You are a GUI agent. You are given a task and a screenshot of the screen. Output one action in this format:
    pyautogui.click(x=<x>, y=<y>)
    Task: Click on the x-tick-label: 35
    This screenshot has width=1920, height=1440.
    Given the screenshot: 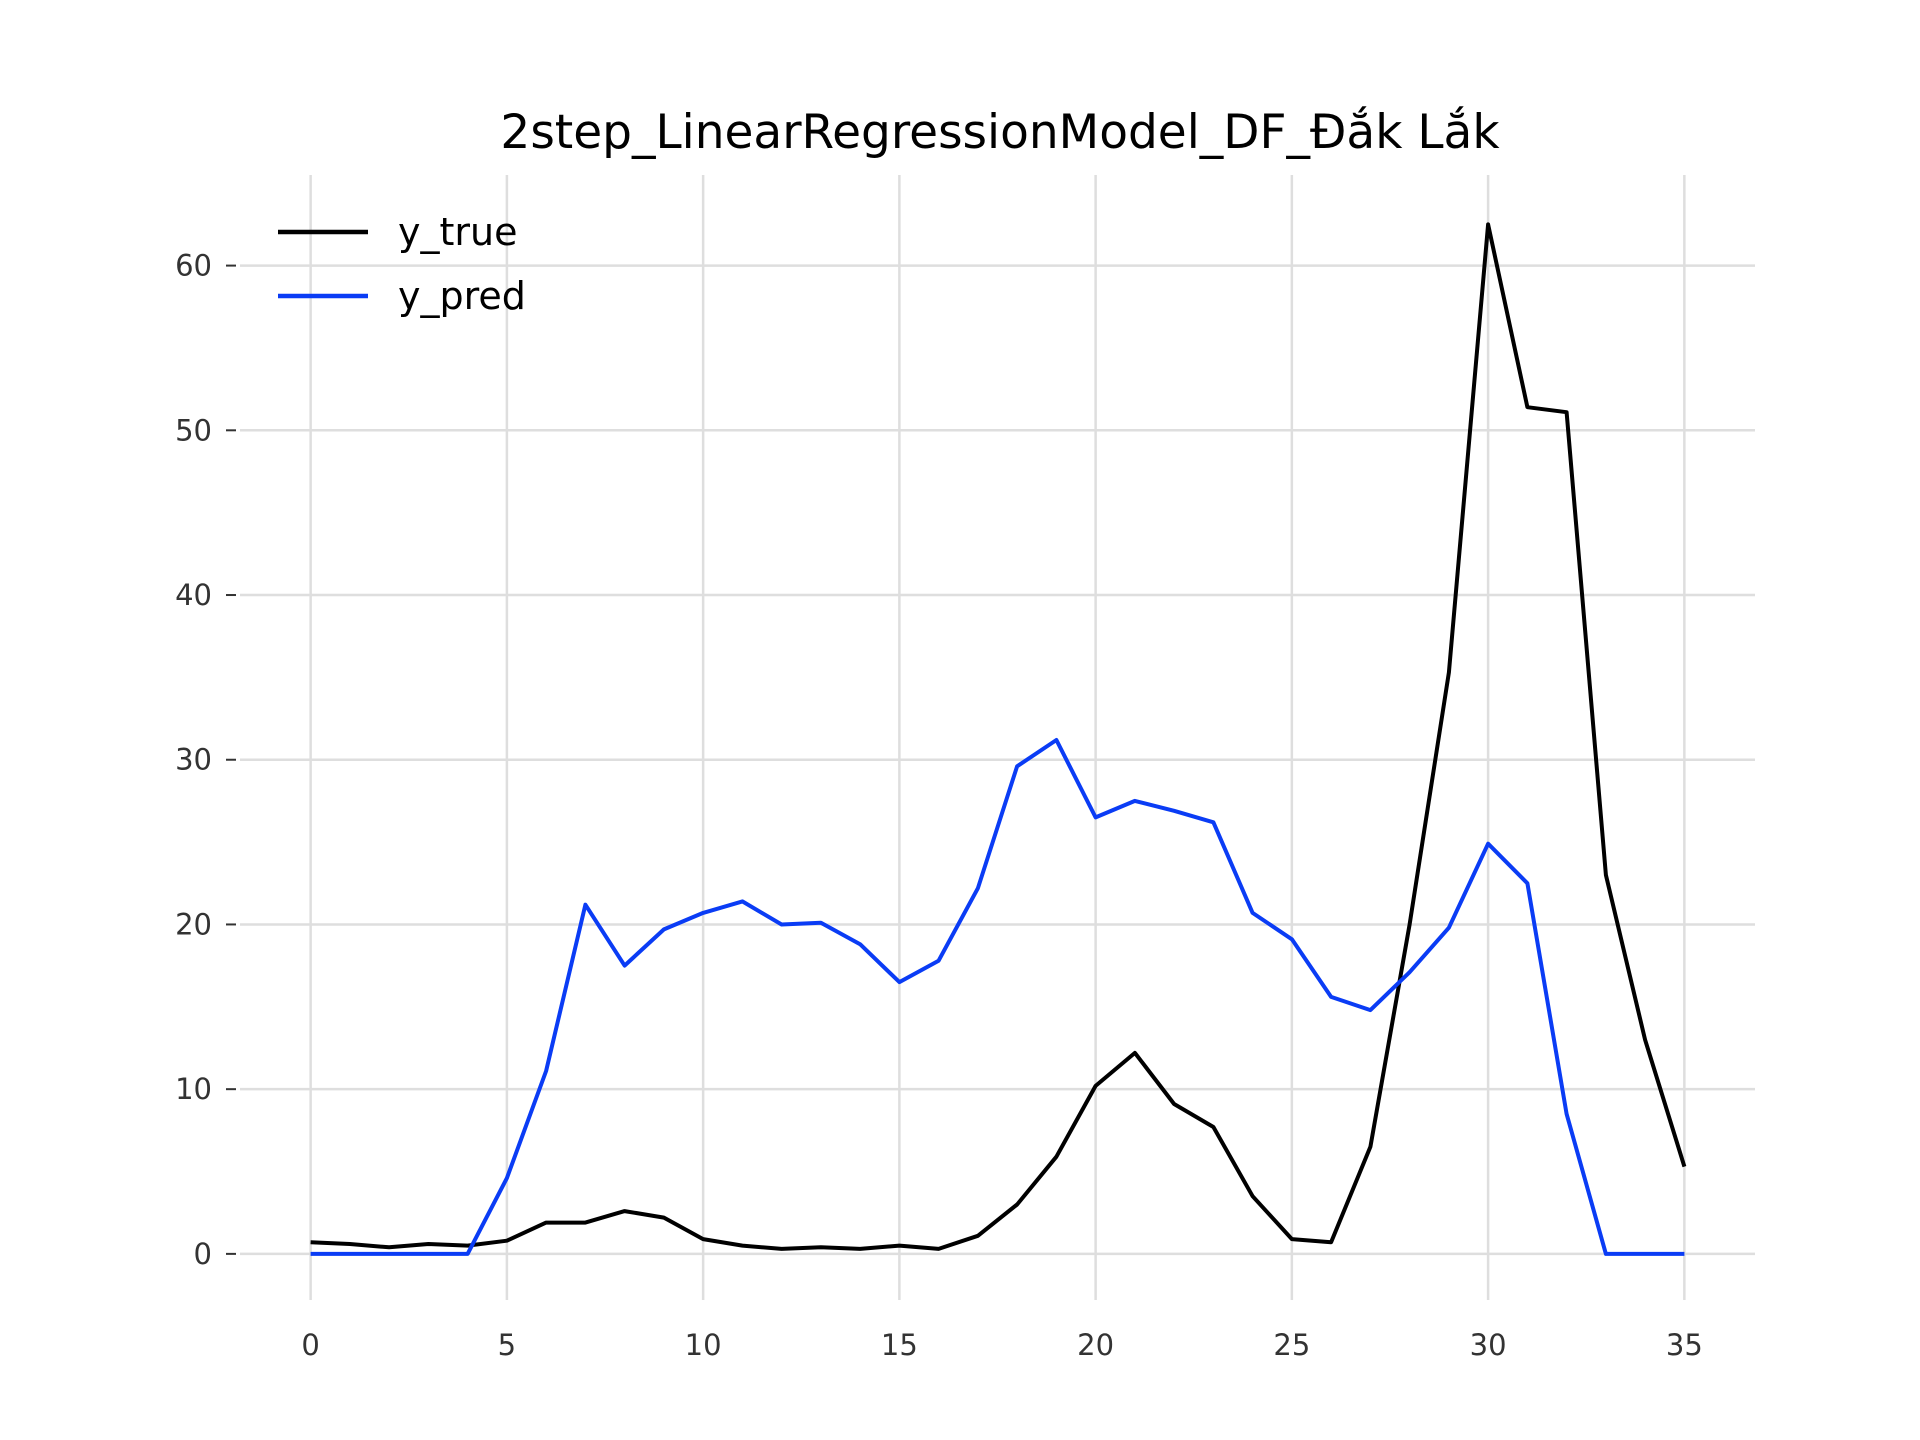 What is the action you would take?
    pyautogui.click(x=1684, y=1345)
    